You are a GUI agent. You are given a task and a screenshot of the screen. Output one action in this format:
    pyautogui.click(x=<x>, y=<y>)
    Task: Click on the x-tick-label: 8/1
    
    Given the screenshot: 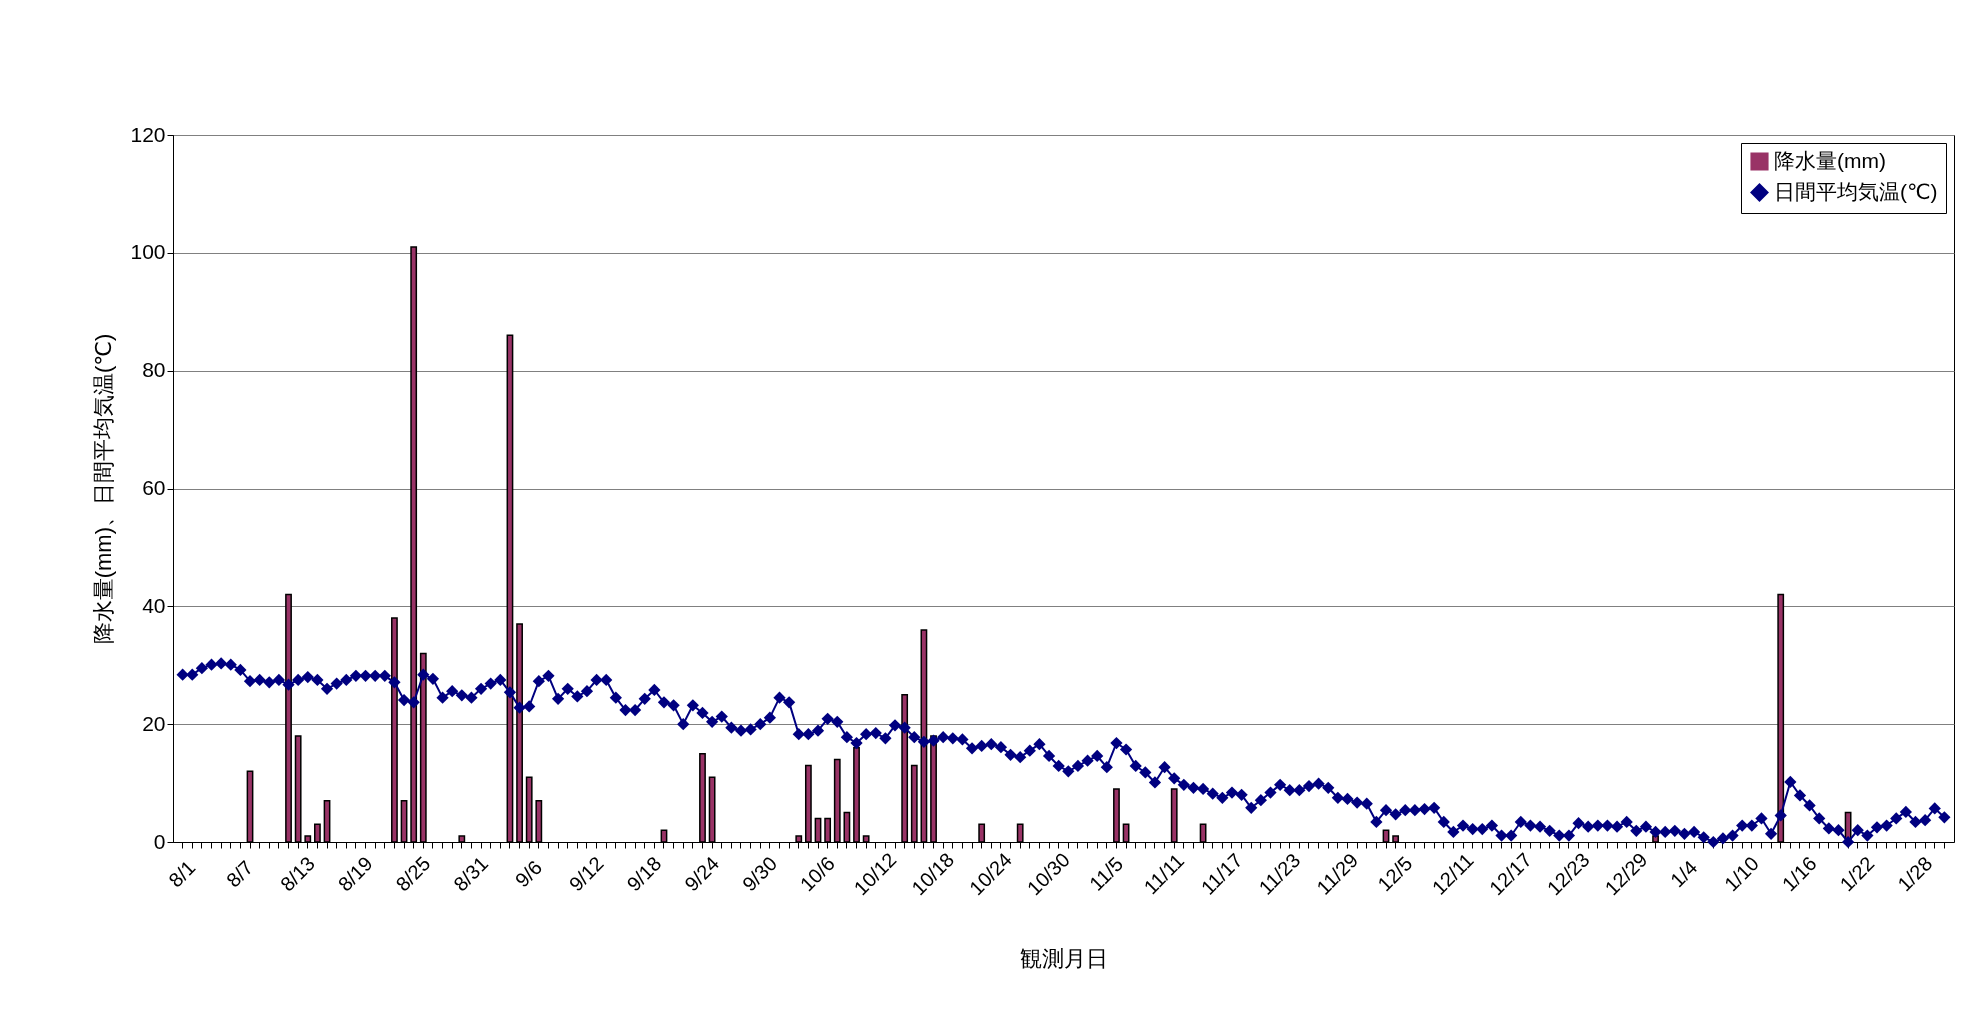 What is the action you would take?
    pyautogui.click(x=182, y=874)
    